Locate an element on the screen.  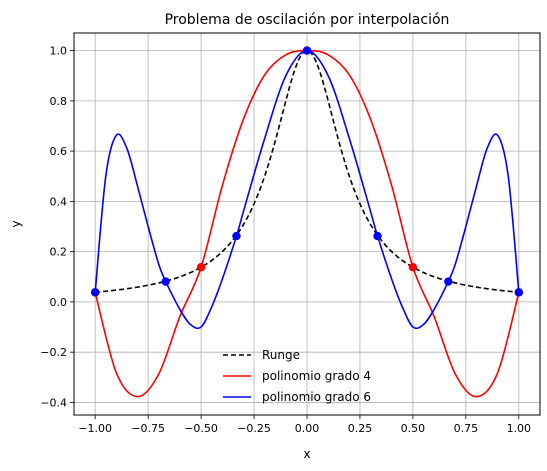
x-tick-label: 0.50 is located at coordinates (413, 428).